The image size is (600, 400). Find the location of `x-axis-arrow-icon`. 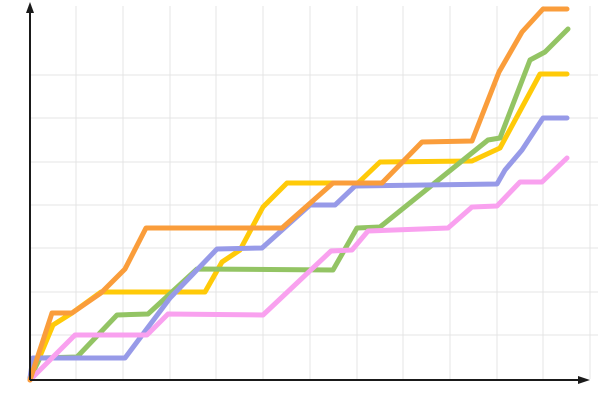

x-axis-arrow-icon is located at coordinates (584, 380).